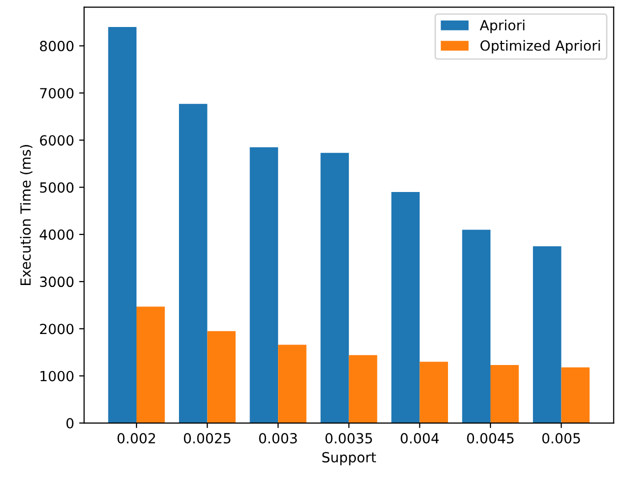 The height and width of the screenshot is (478, 623). I want to click on x-tick-label: 0.005, so click(561, 438).